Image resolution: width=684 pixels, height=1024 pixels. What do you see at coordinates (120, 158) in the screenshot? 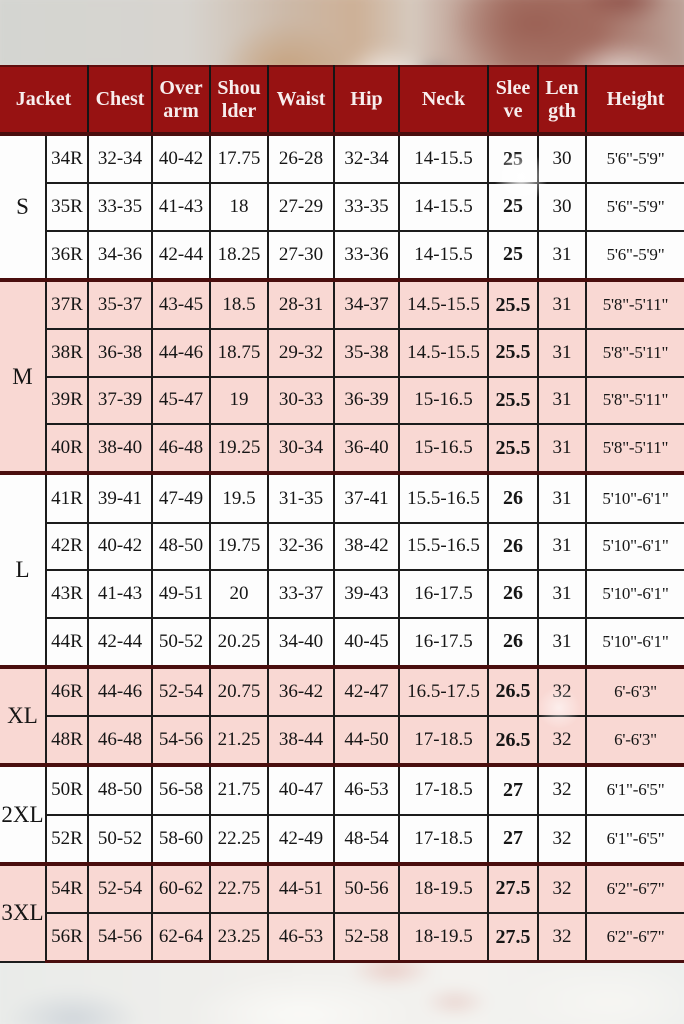
I see `cell-chest: 32-34` at bounding box center [120, 158].